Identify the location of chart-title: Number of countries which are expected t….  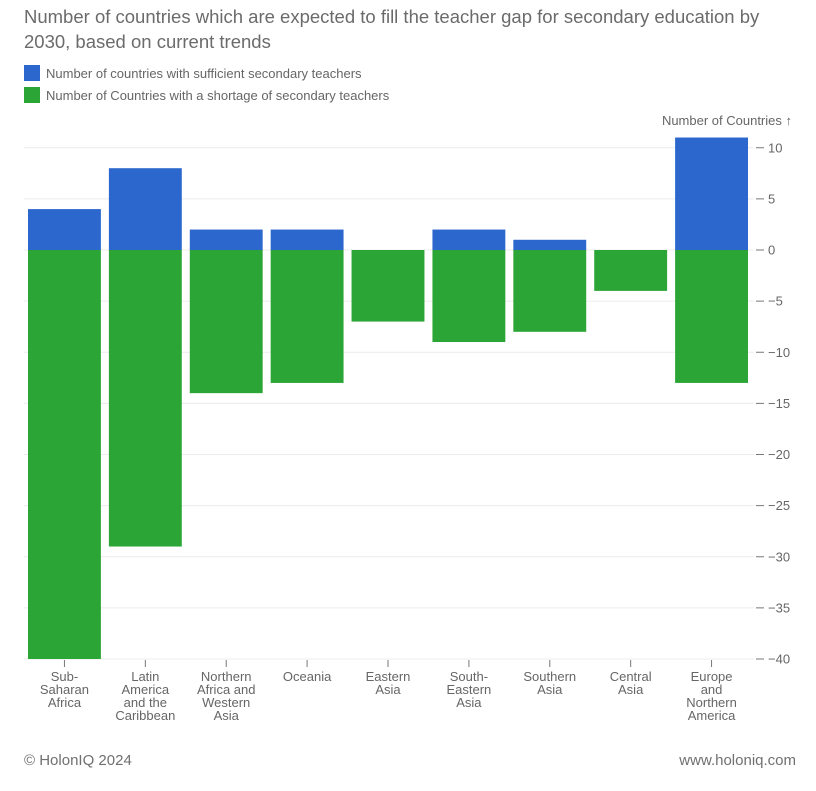
(392, 29).